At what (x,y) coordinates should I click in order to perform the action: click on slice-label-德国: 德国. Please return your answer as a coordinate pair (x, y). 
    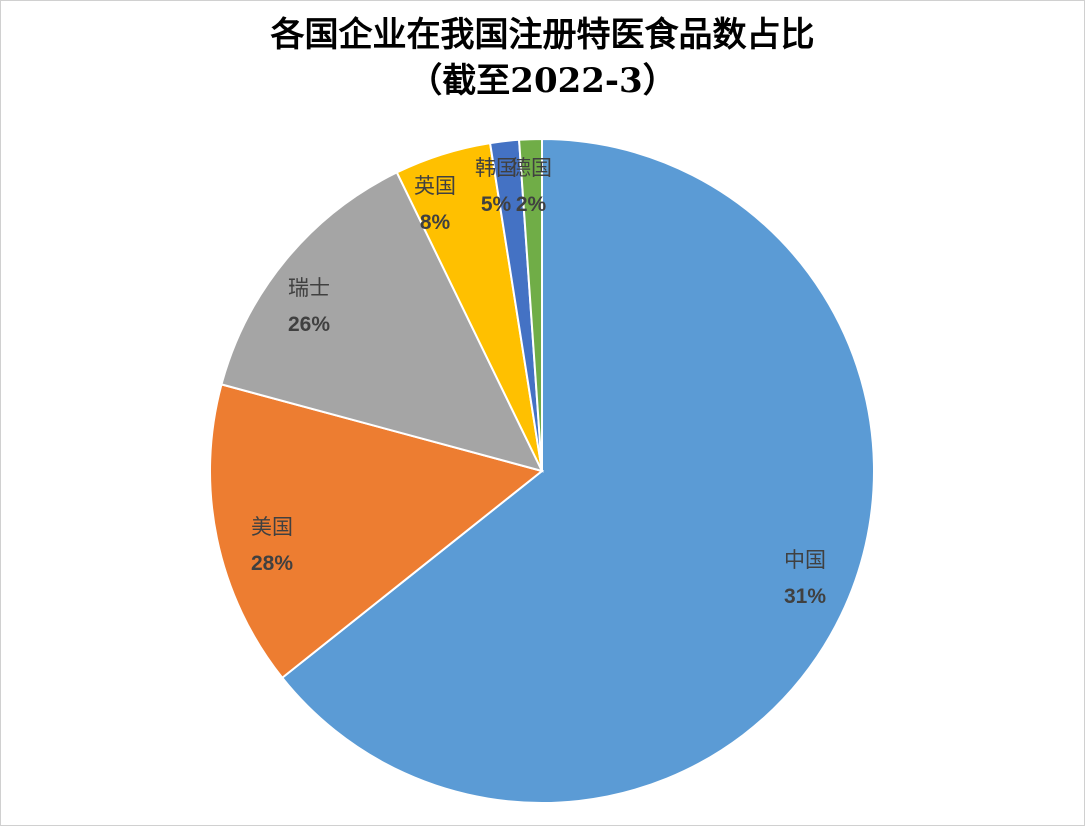
    Looking at the image, I should click on (531, 168).